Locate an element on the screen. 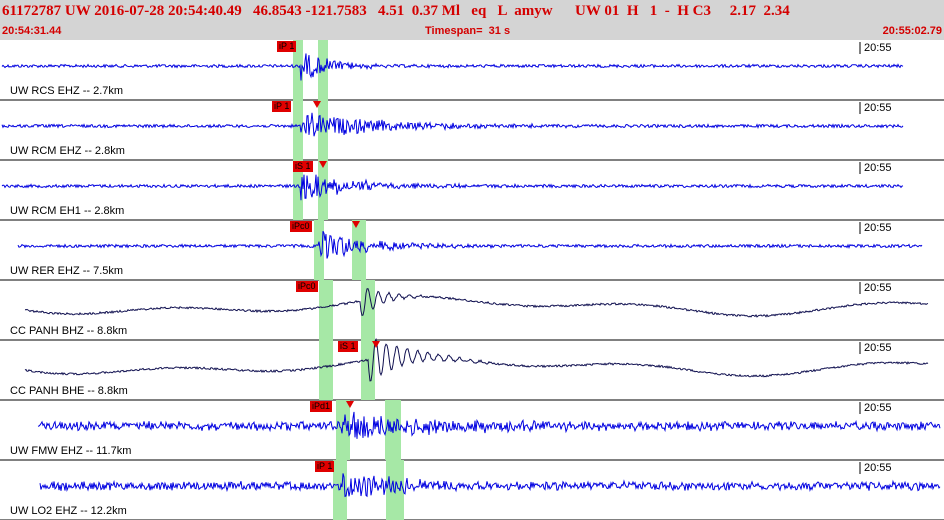  trace-label: UW RCM EH1 -- 2.8km is located at coordinates (67, 211).